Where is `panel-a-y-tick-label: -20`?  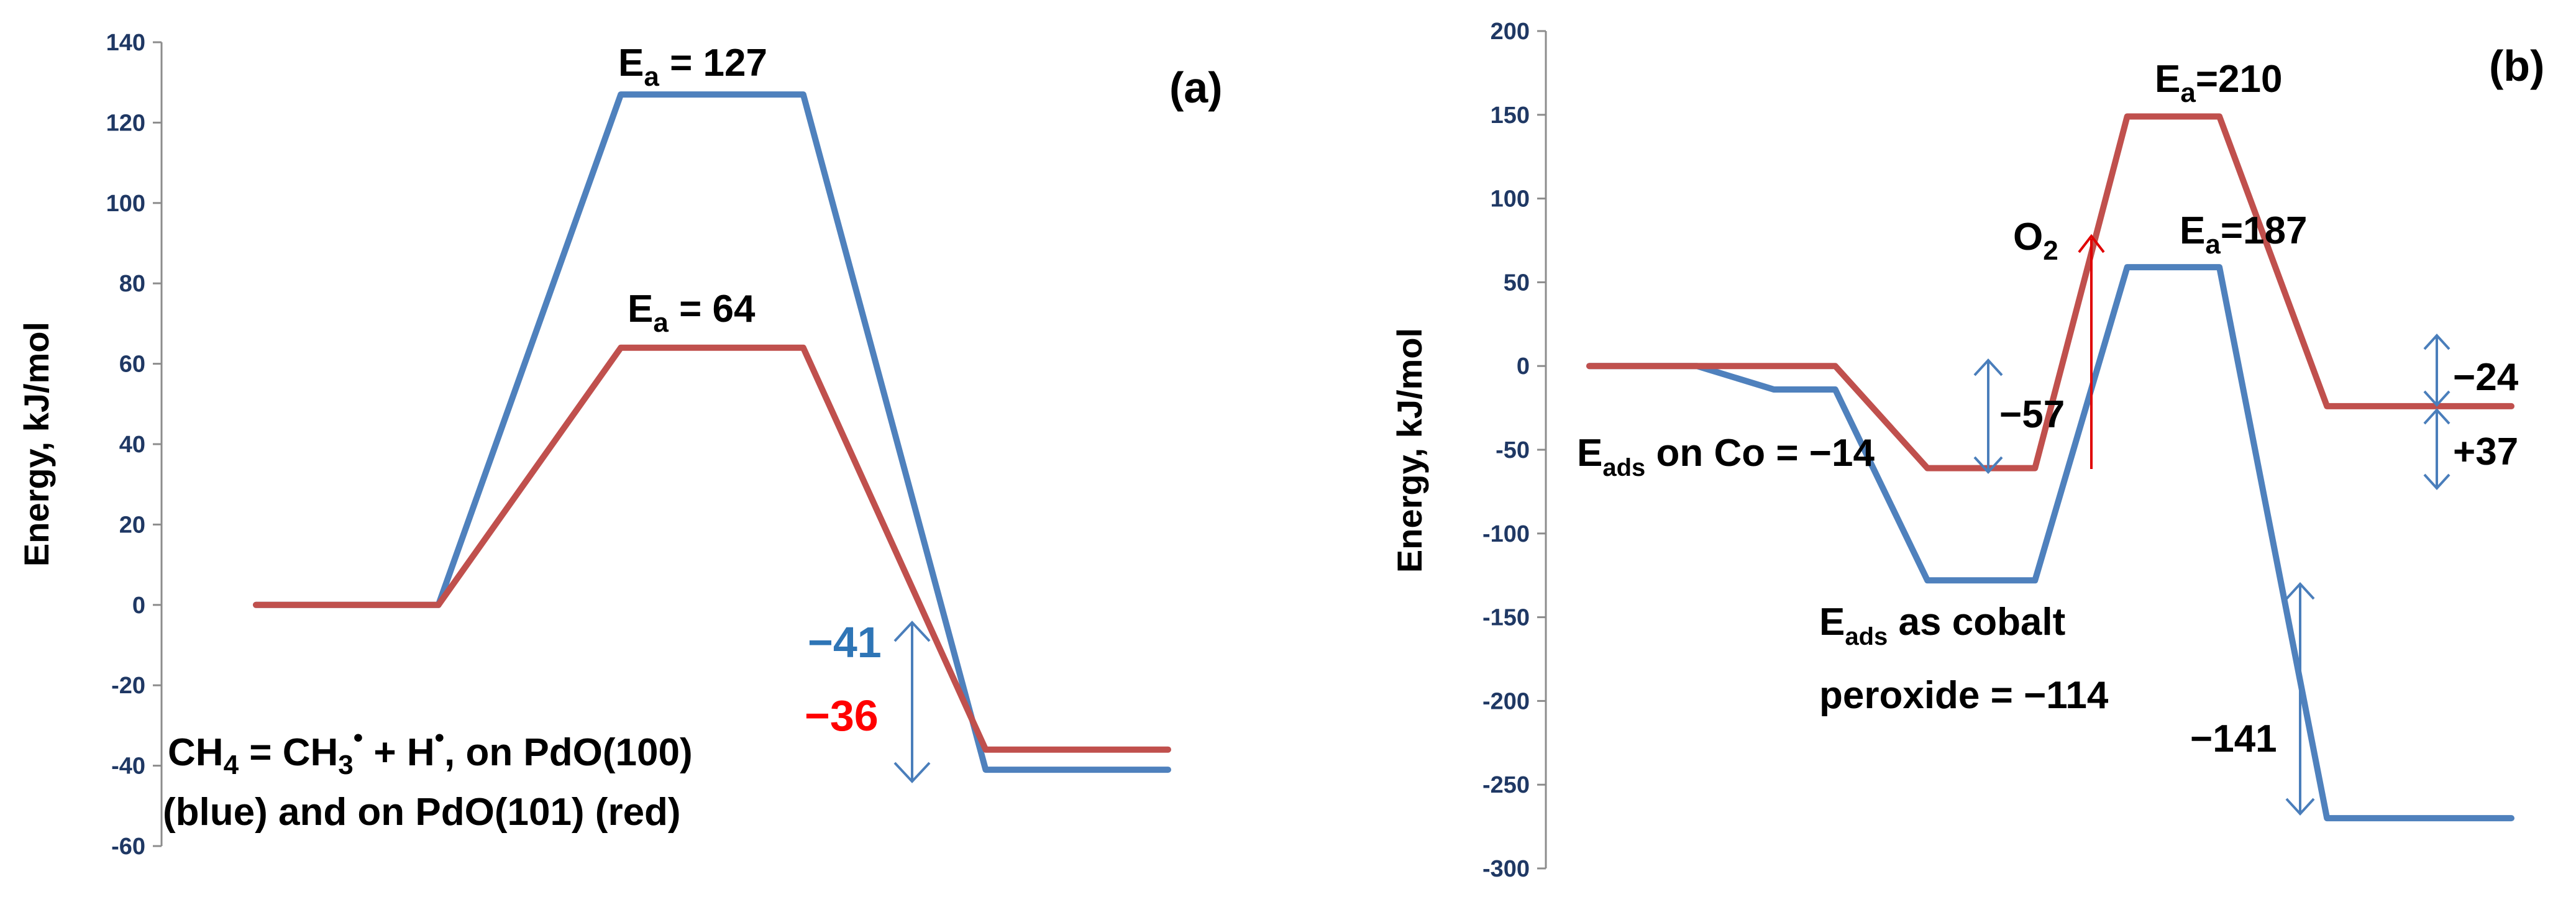
panel-a-y-tick-label: -20 is located at coordinates (128, 686).